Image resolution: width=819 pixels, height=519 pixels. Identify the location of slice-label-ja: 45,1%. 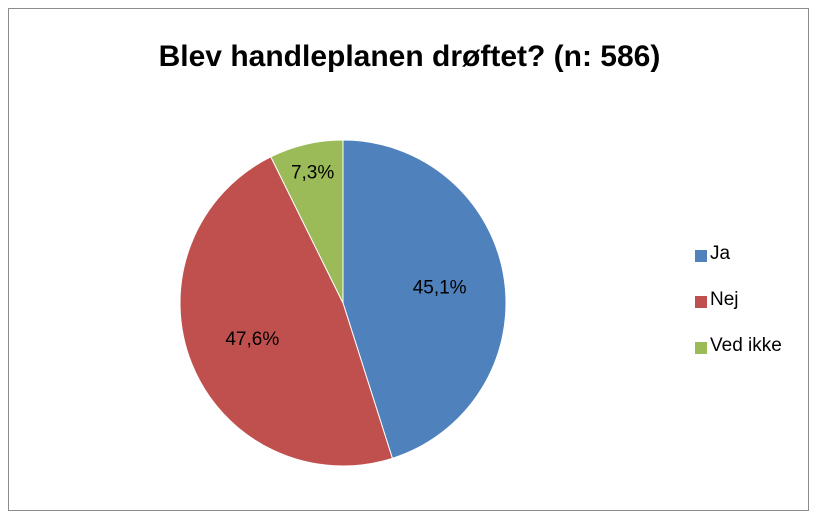
(440, 288).